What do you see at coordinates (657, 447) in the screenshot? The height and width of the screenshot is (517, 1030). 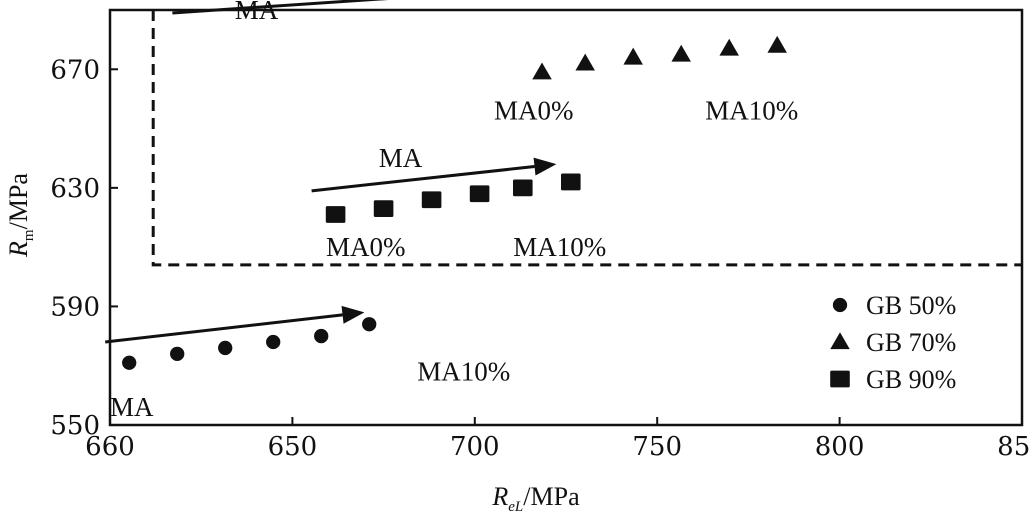 I see `x-tick-label: 750` at bounding box center [657, 447].